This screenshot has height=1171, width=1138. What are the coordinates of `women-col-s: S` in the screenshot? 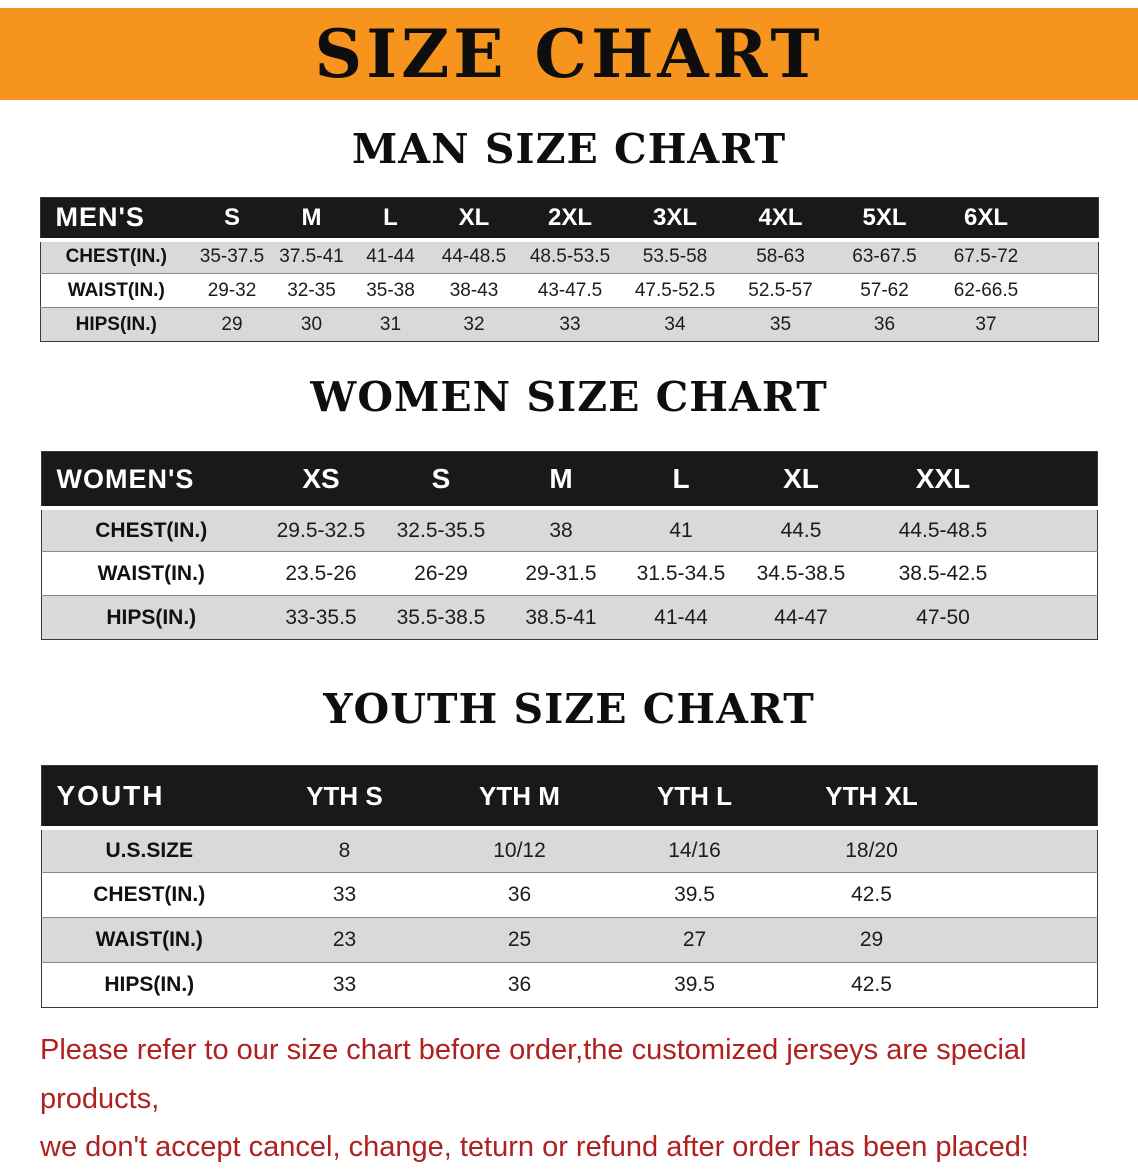 It's located at (441, 479).